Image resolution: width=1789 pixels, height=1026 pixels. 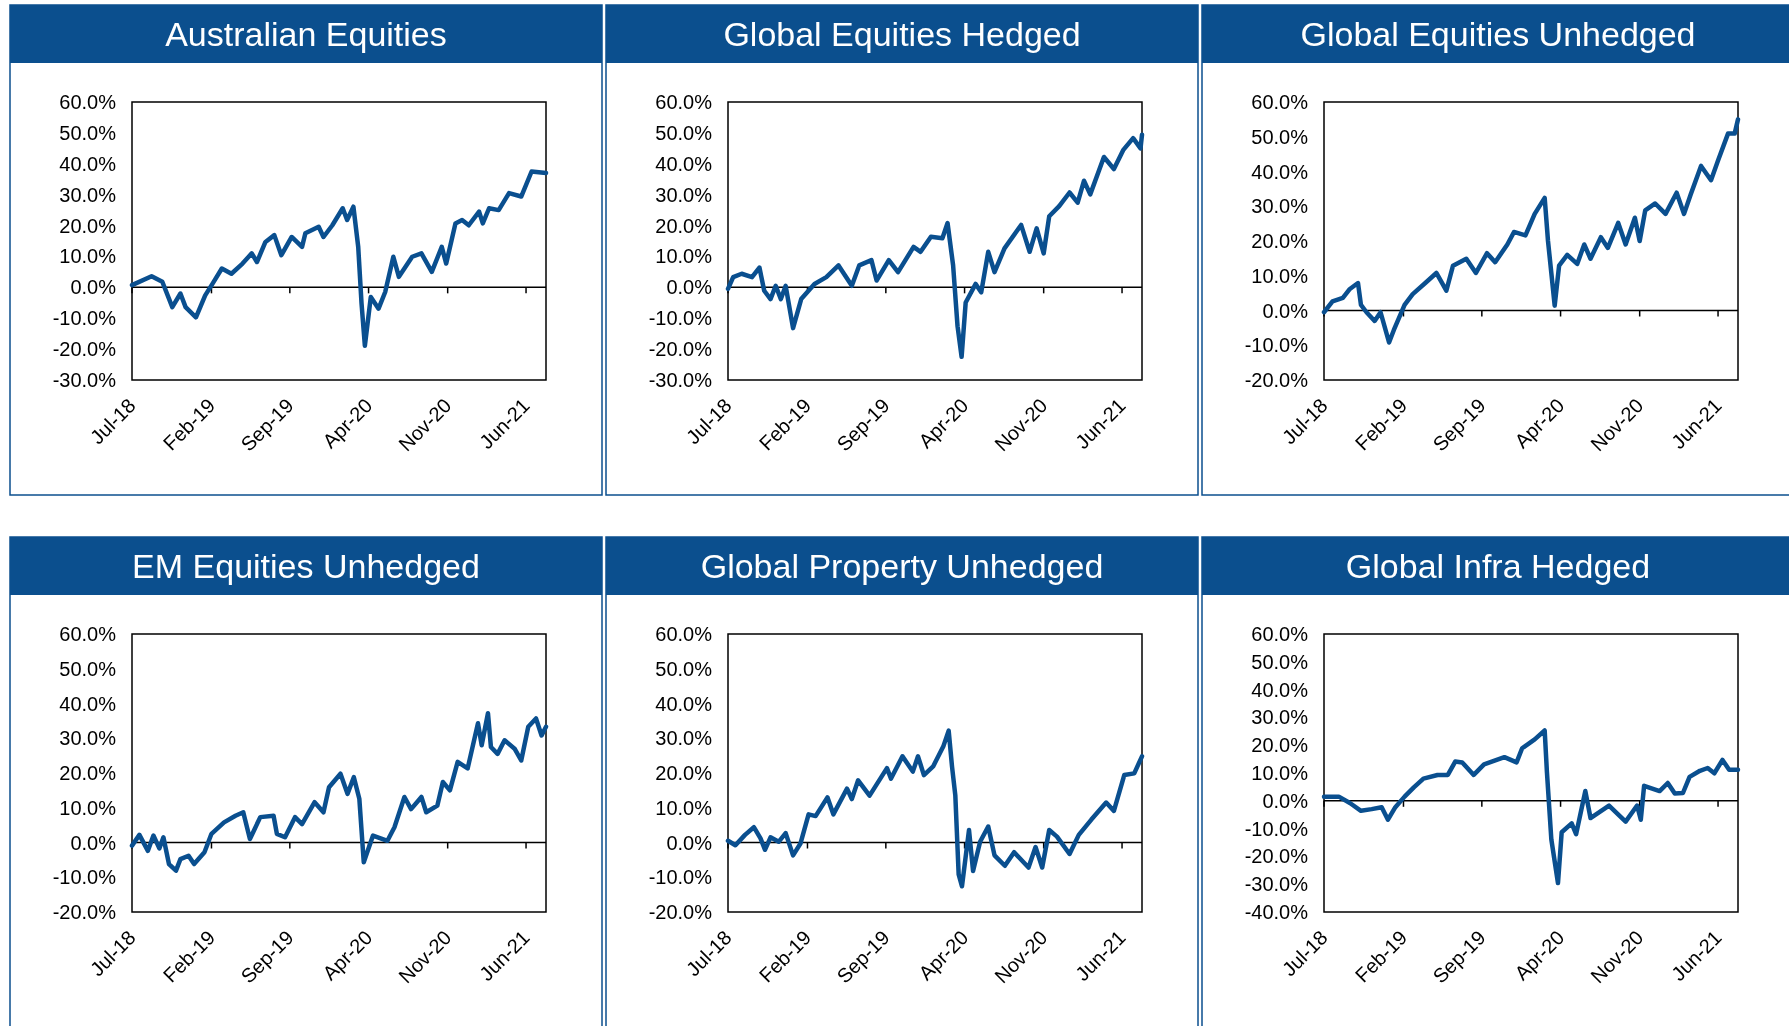 I want to click on chart-title: Global Equities Hedged, so click(x=902, y=34).